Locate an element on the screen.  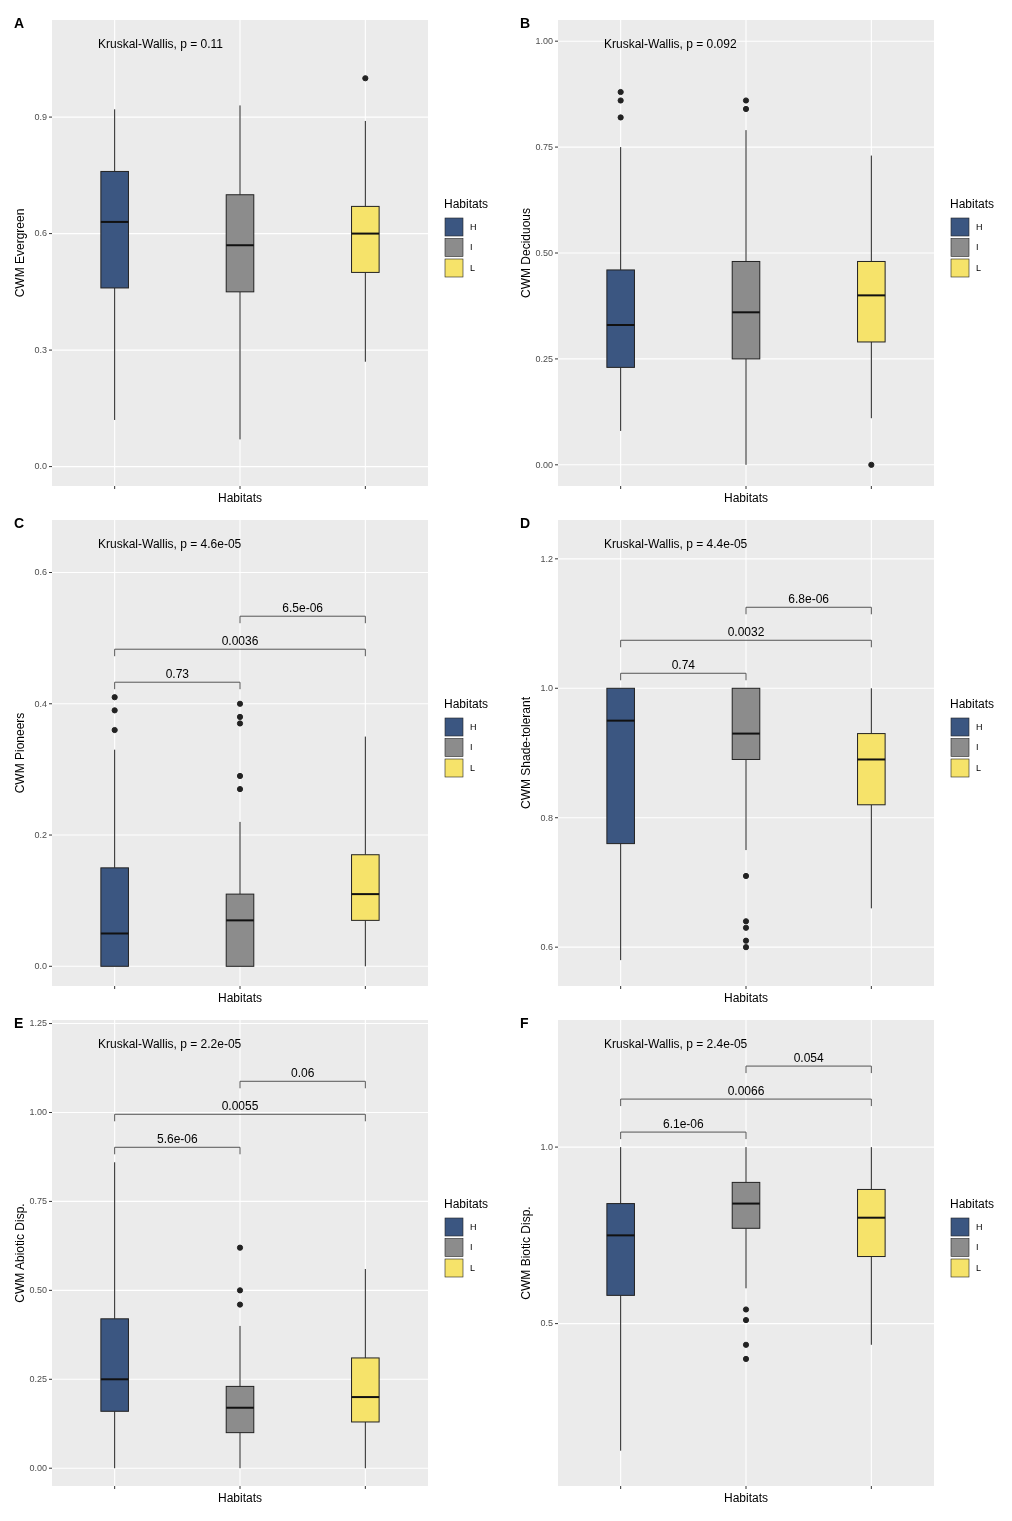
annotation: 0.0032 is located at coordinates (746, 632).